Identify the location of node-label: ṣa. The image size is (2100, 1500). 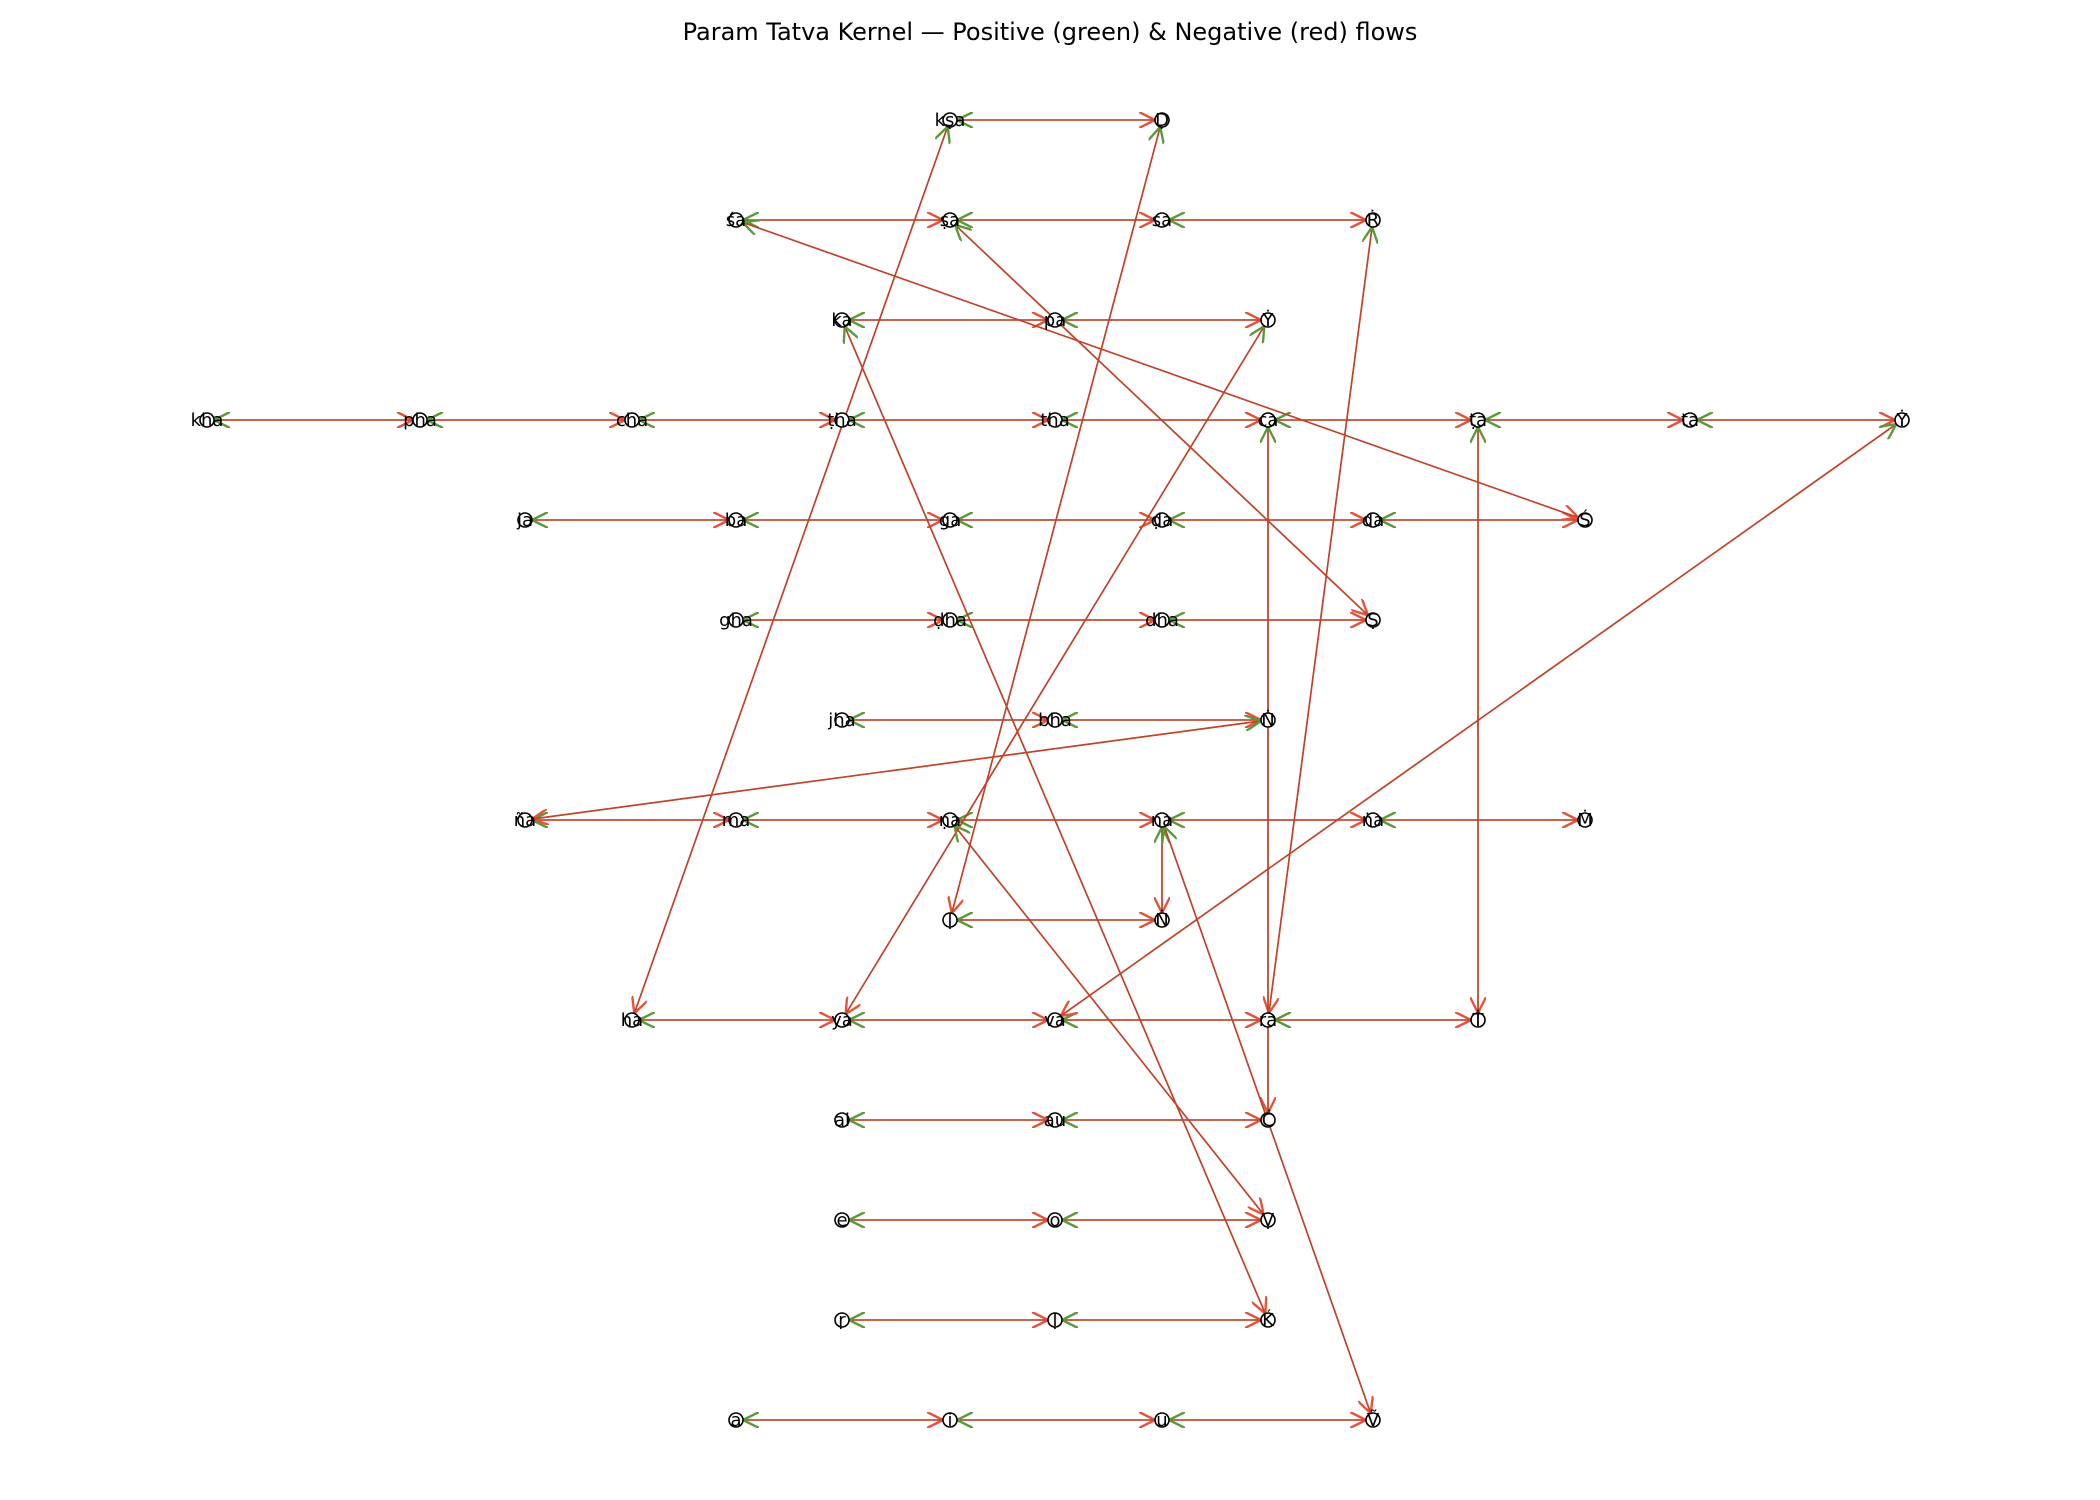
(950, 220).